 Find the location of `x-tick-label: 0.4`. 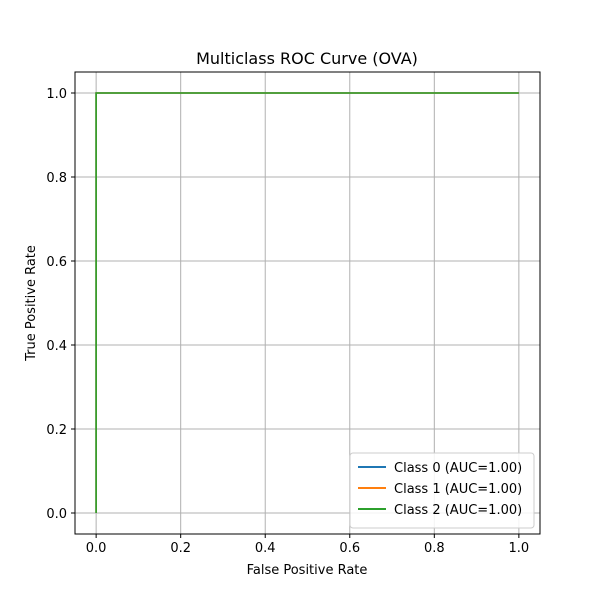

x-tick-label: 0.4 is located at coordinates (265, 548).